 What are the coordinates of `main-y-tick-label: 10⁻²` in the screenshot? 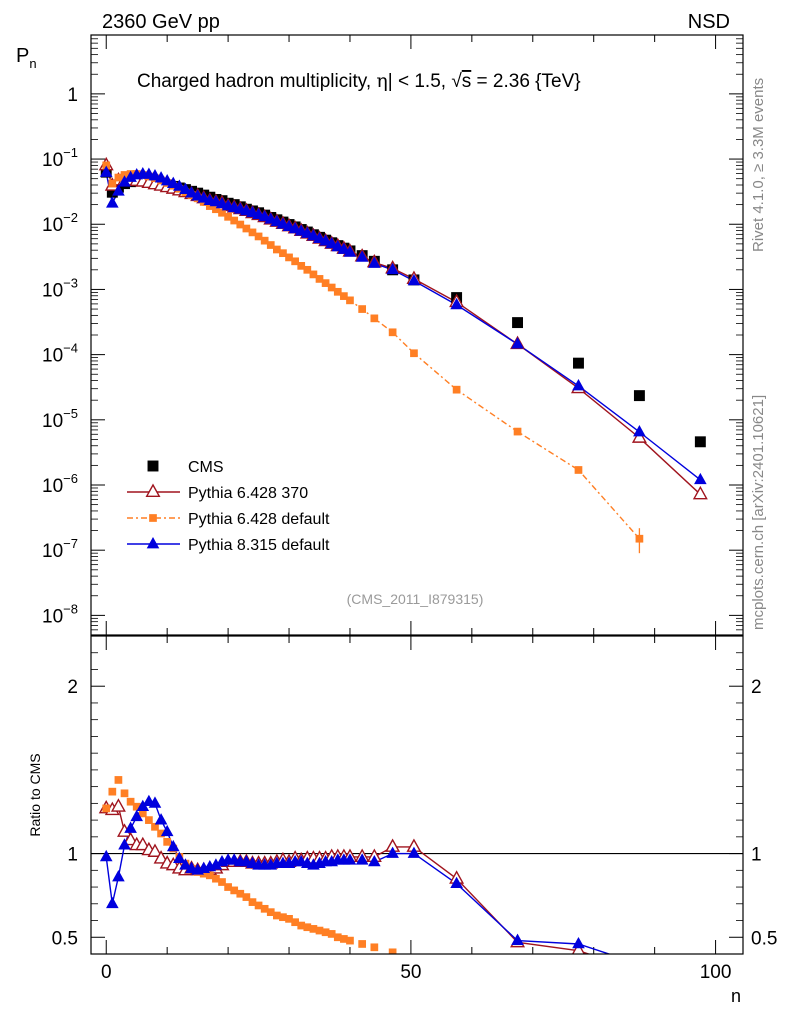 It's located at (60, 223).